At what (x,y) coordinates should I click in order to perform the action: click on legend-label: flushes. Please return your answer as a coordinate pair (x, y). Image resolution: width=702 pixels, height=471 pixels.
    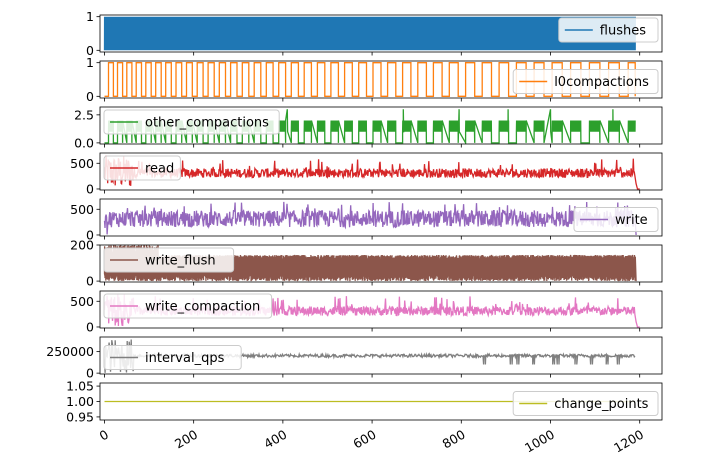
    Looking at the image, I should click on (623, 31).